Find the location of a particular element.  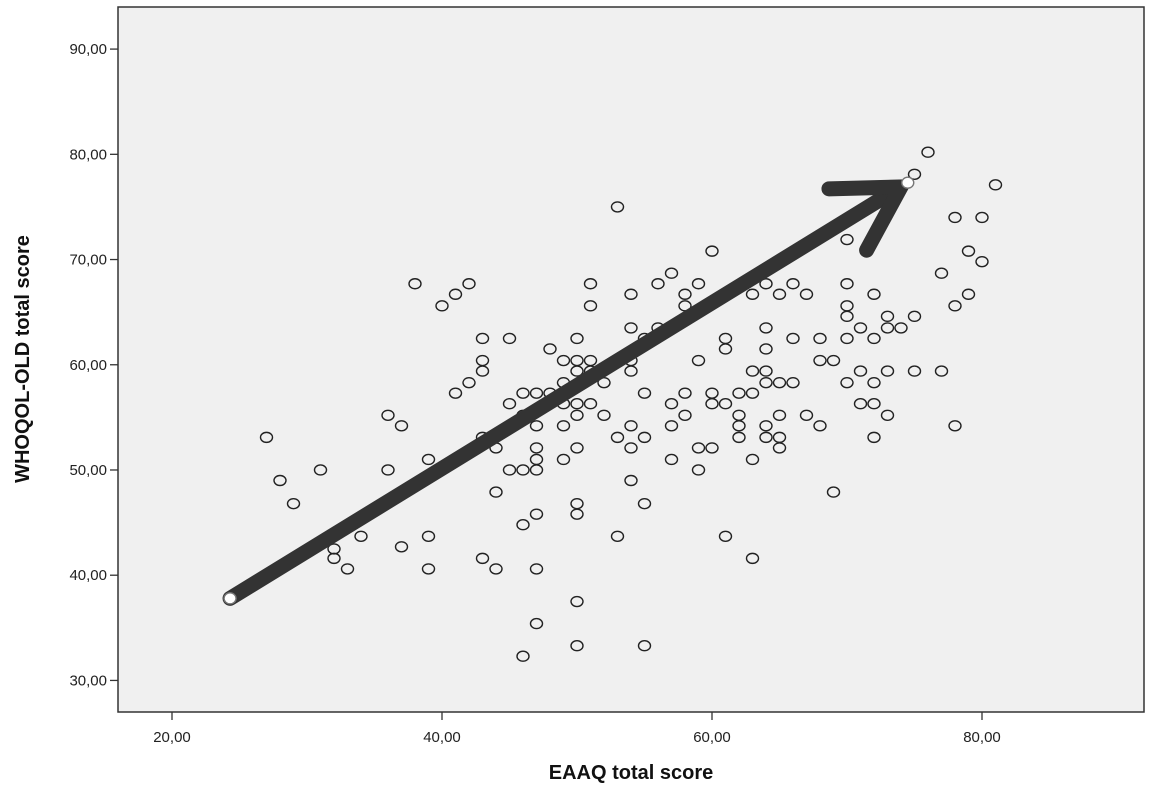

x-tick-label: 80,00 is located at coordinates (982, 737).